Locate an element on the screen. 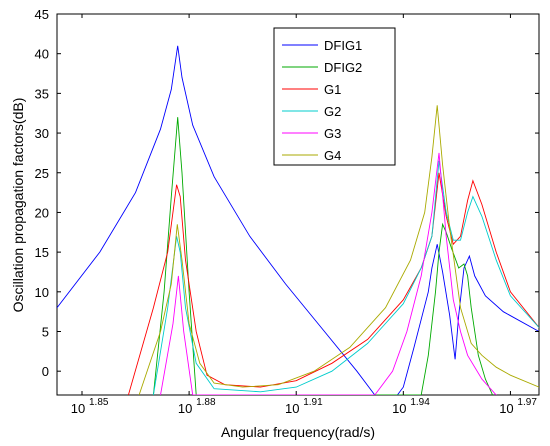  y-tick-label: 30 is located at coordinates (42, 133).